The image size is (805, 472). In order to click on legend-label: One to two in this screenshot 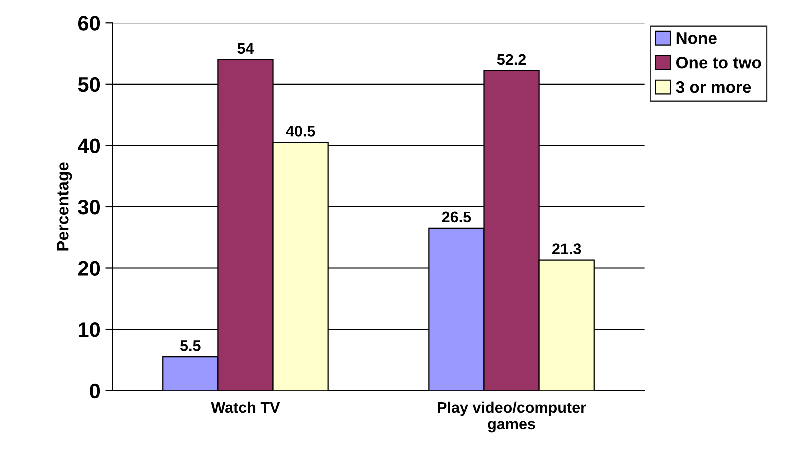, I will do `click(719, 62)`.